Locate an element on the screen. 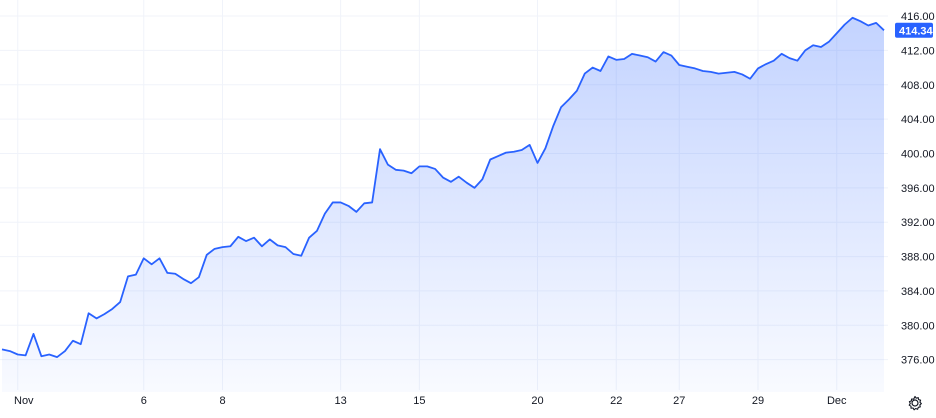 The image size is (936, 418). y-tick-label: 416.00 is located at coordinates (918, 17).